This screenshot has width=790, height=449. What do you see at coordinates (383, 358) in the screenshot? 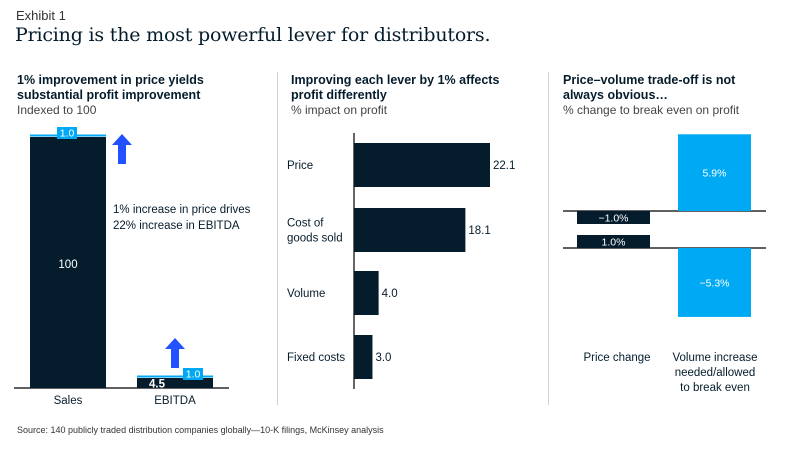
I see `value-label: 3.0` at bounding box center [383, 358].